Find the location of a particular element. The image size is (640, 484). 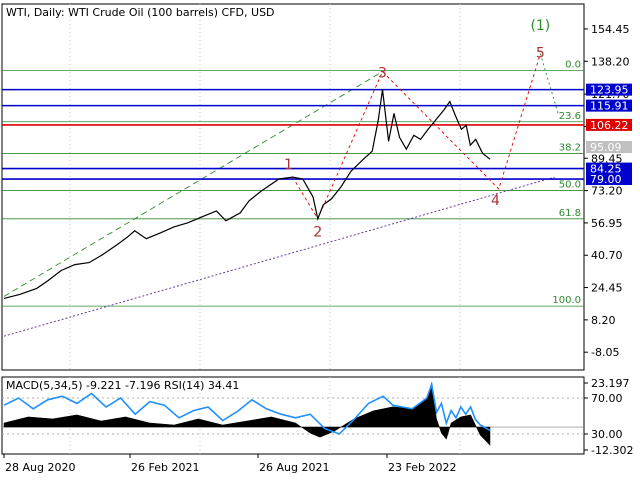

fib-level-label: 23.6 is located at coordinates (570, 116).